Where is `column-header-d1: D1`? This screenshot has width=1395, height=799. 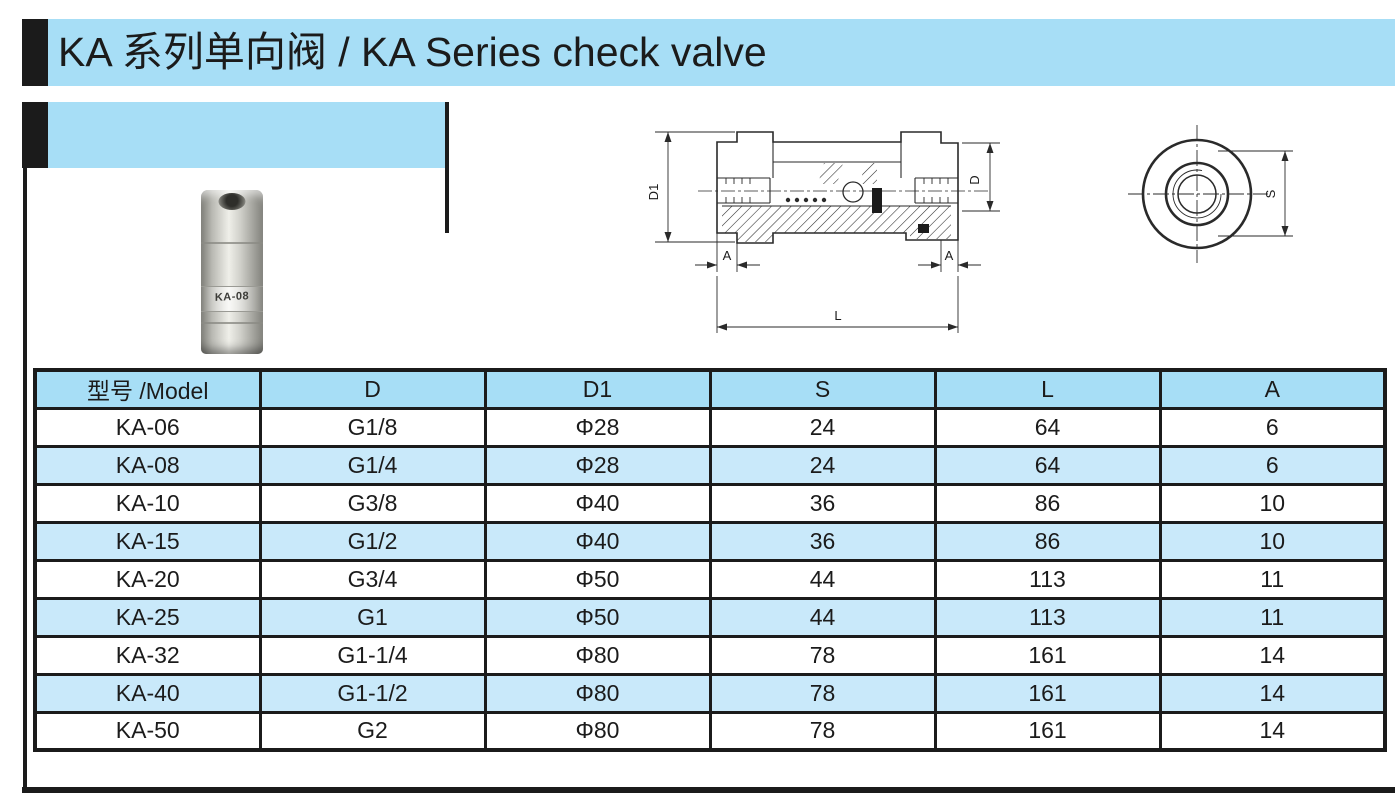
column-header-d1: D1 is located at coordinates (597, 389).